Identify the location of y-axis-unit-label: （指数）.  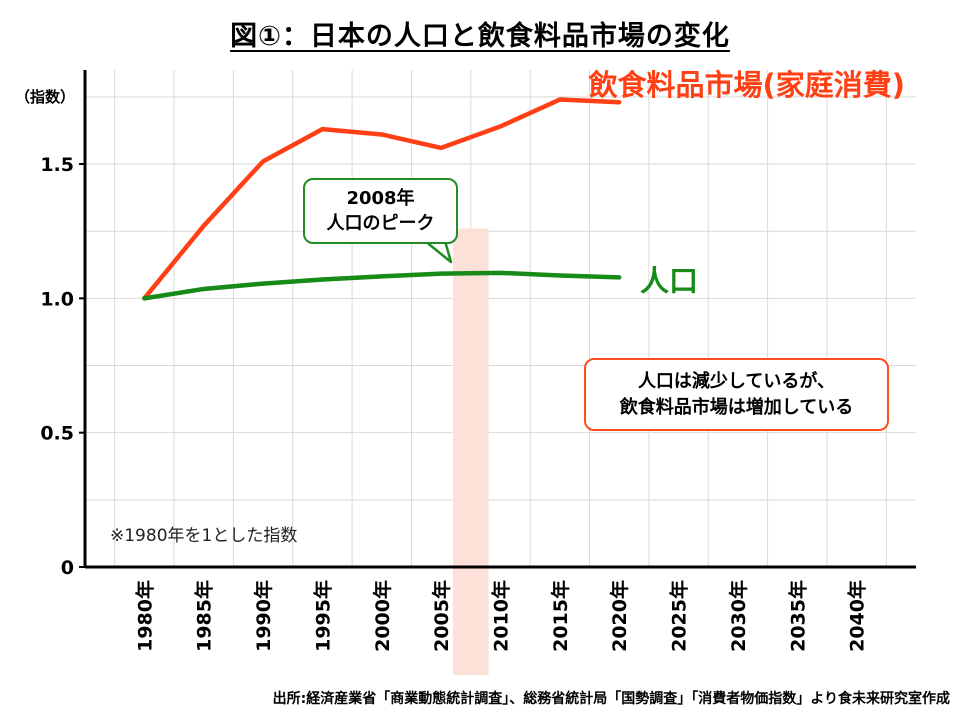
(45, 97).